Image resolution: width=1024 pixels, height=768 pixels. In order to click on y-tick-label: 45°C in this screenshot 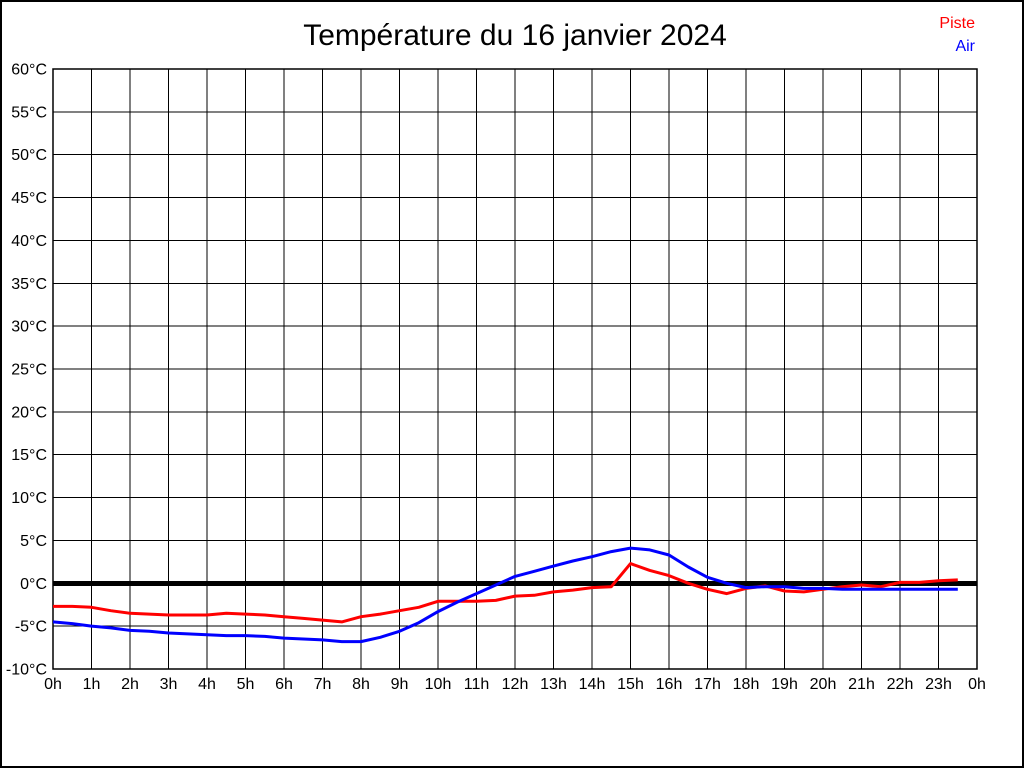, I will do `click(29, 198)`.